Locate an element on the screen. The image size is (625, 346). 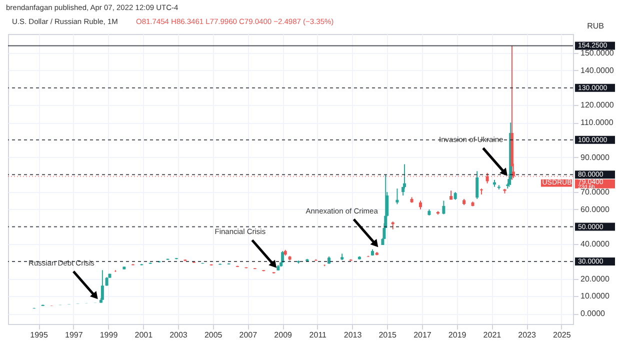
y-tick-label: 60.0000 is located at coordinates (595, 209).